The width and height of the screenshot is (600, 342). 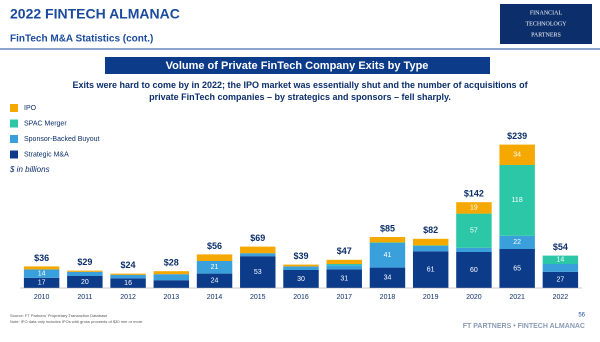 I want to click on segment-label: 30, so click(x=301, y=279).